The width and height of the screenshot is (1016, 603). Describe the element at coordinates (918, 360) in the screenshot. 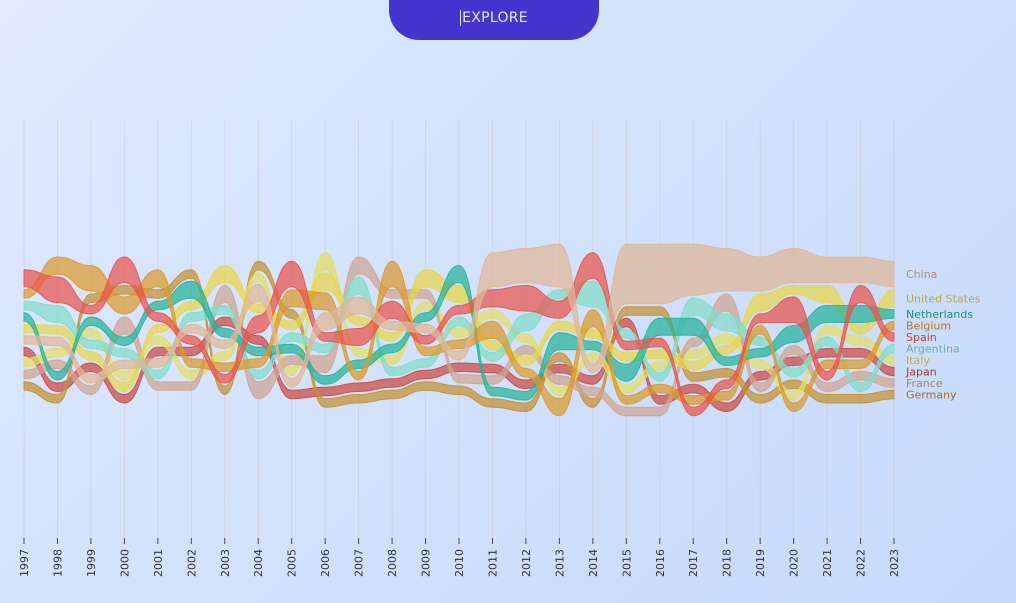

I see `legend-label: Italy` at that location.